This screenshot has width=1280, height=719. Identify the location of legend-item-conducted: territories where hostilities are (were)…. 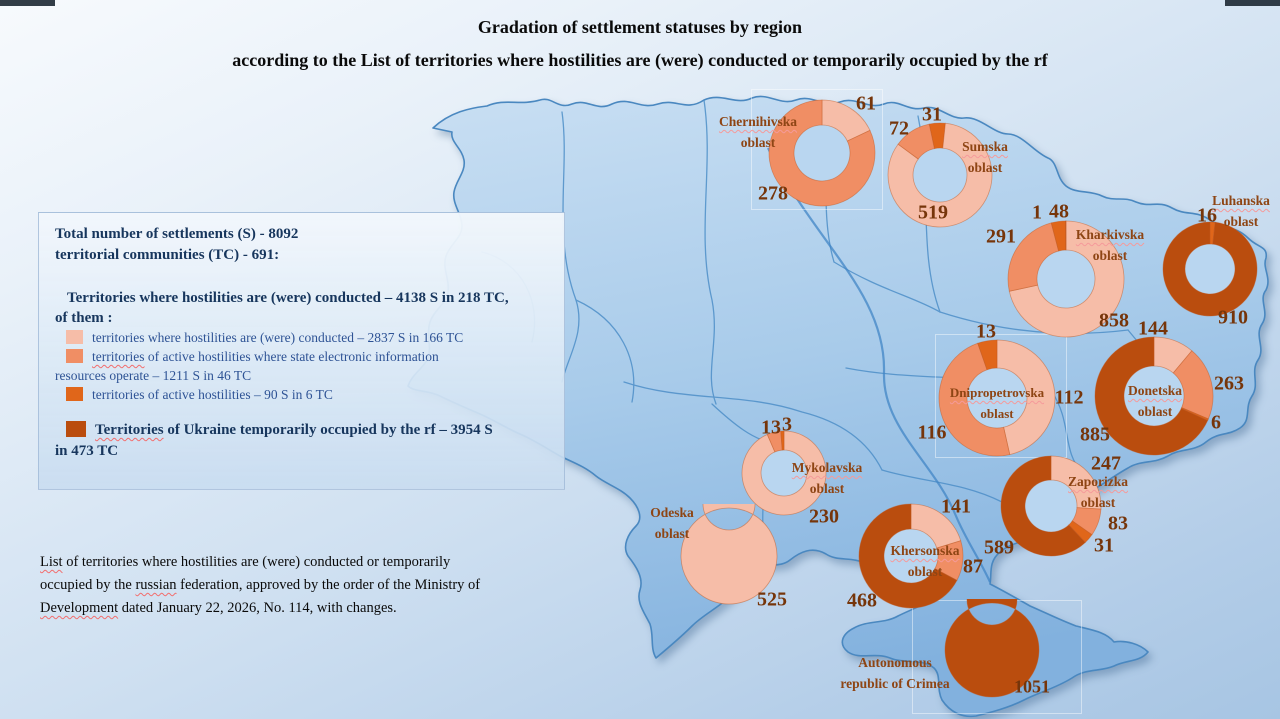
(301, 337).